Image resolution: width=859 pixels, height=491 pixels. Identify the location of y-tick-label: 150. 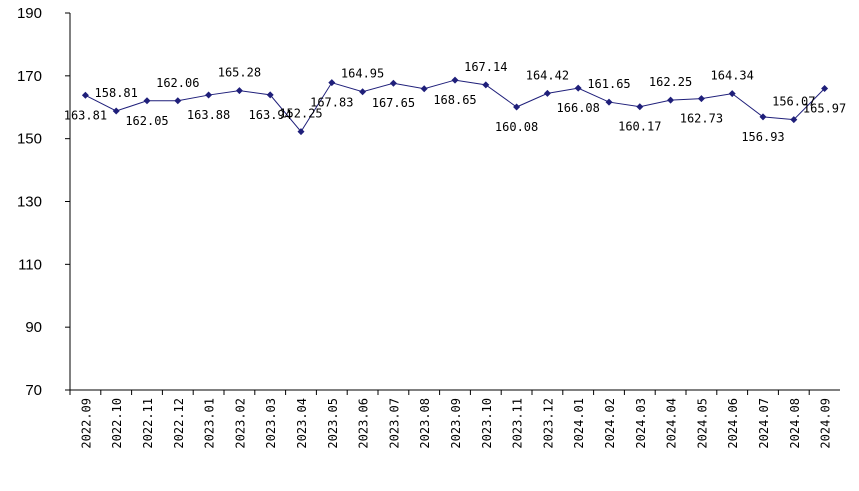
(29, 139).